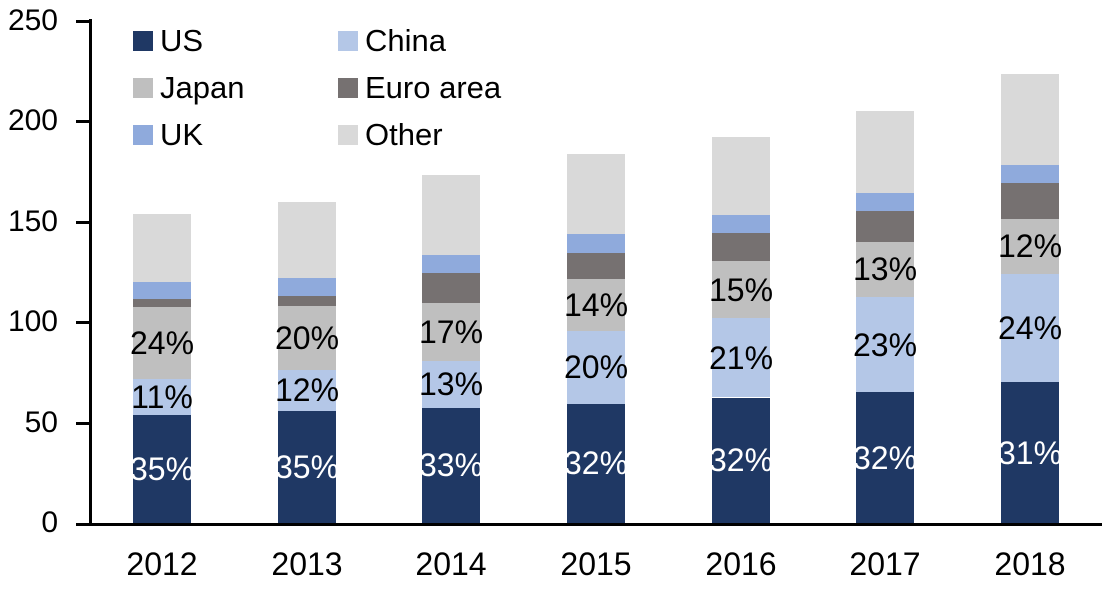 Image resolution: width=1102 pixels, height=598 pixels. What do you see at coordinates (885, 152) in the screenshot?
I see `bar-segment-other-2017` at bounding box center [885, 152].